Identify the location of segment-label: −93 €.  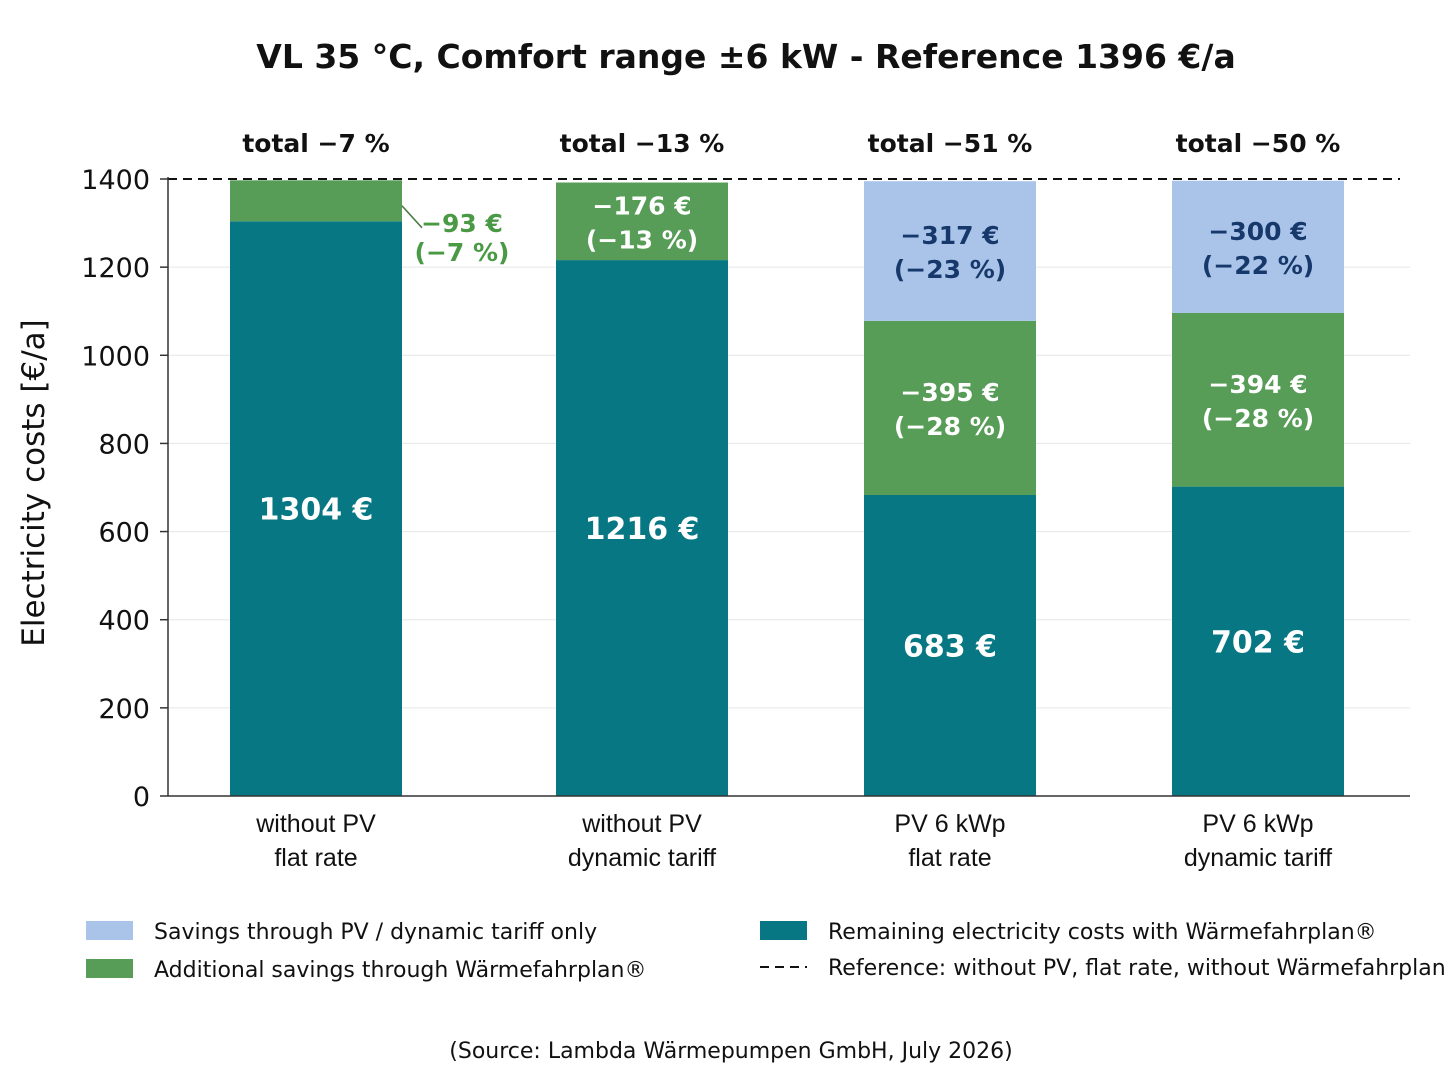
(462, 223).